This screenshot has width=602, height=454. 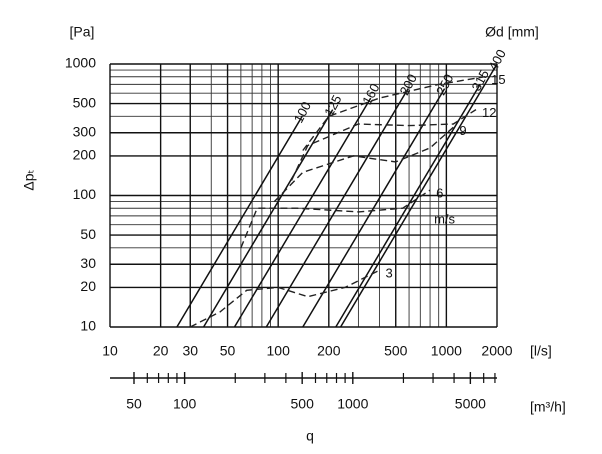 What do you see at coordinates (134, 404) in the screenshot?
I see `x2-tick-label: 50` at bounding box center [134, 404].